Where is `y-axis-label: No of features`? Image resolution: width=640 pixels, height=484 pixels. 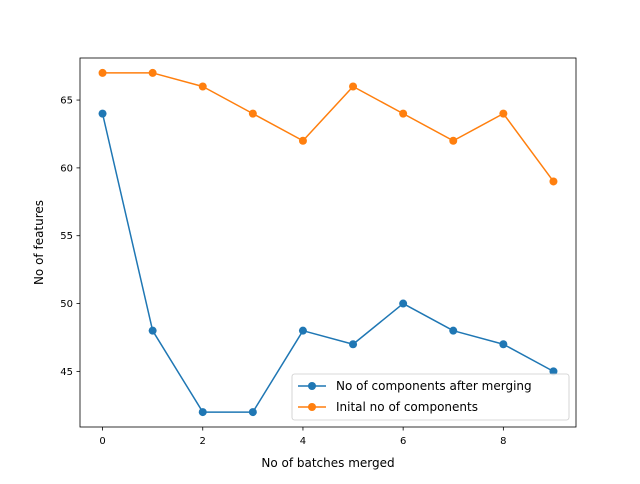
y-axis-label: No of features is located at coordinates (39, 242).